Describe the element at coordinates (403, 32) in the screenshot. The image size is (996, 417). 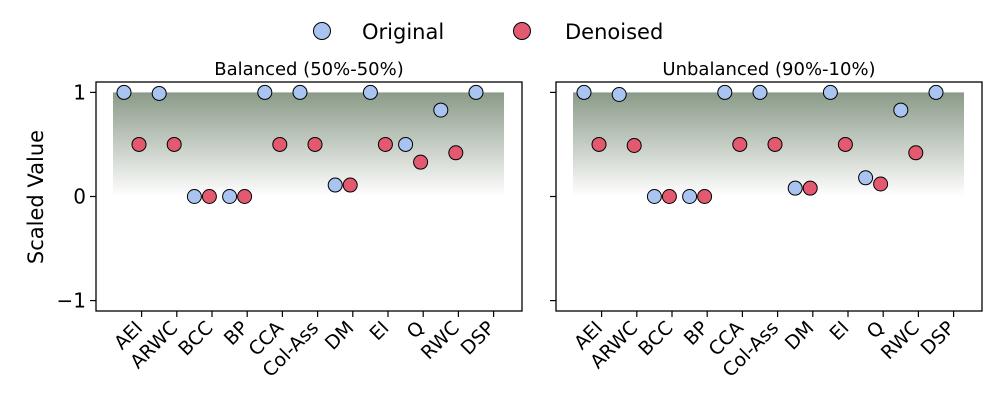
I see `legend-original-label: Original` at that location.